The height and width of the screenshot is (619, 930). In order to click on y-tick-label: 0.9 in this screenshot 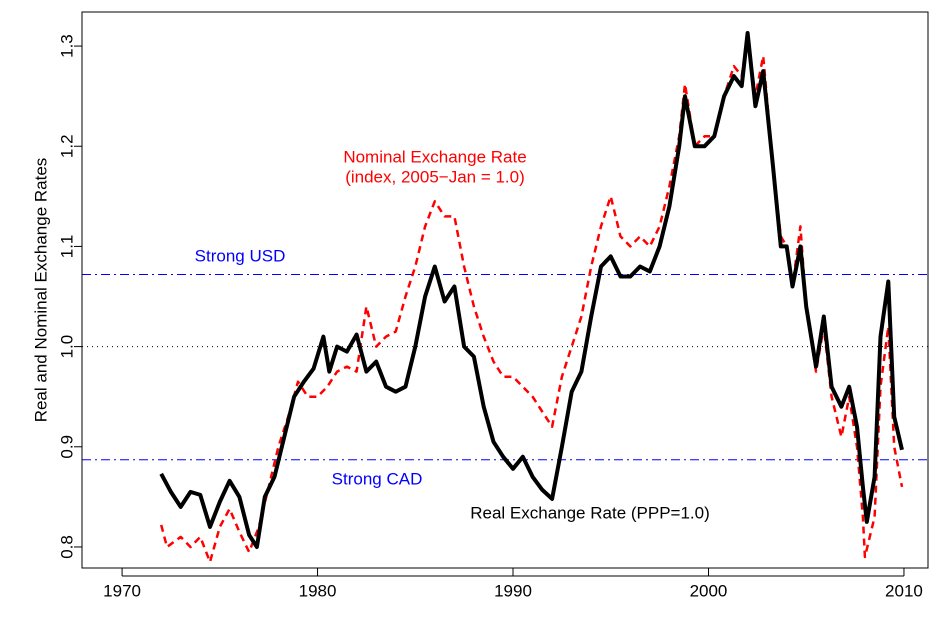, I will do `click(66, 447)`.